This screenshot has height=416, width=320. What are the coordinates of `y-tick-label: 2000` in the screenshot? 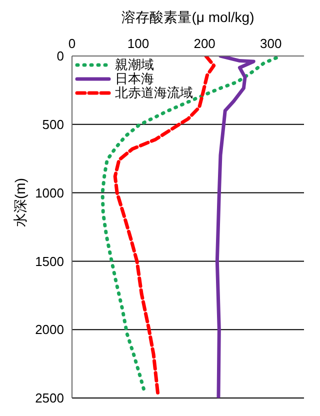 It's located at (49, 330).